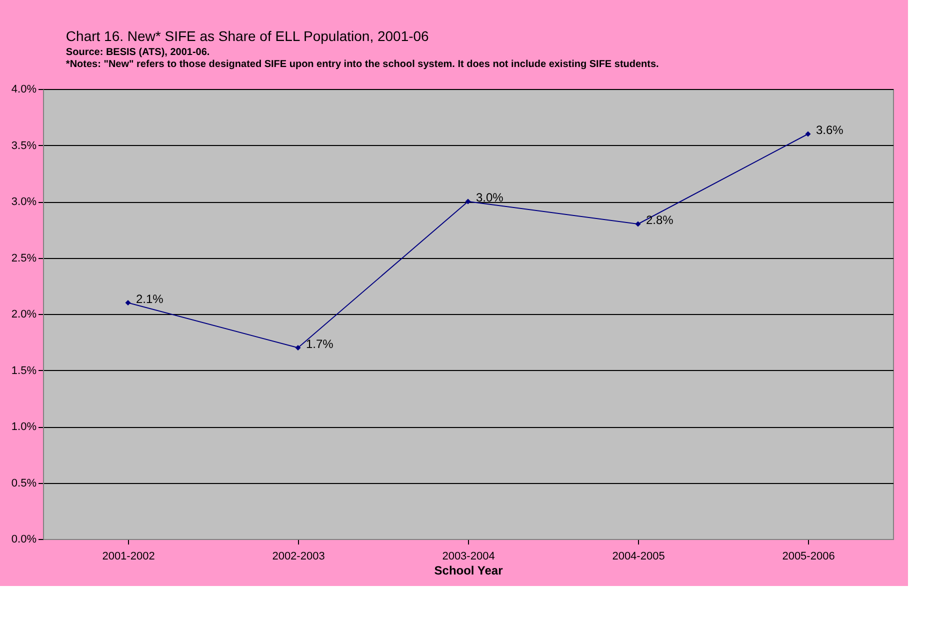 The width and height of the screenshot is (952, 643). Describe the element at coordinates (24, 90) in the screenshot. I see `y-tick-label: 4.0%` at that location.